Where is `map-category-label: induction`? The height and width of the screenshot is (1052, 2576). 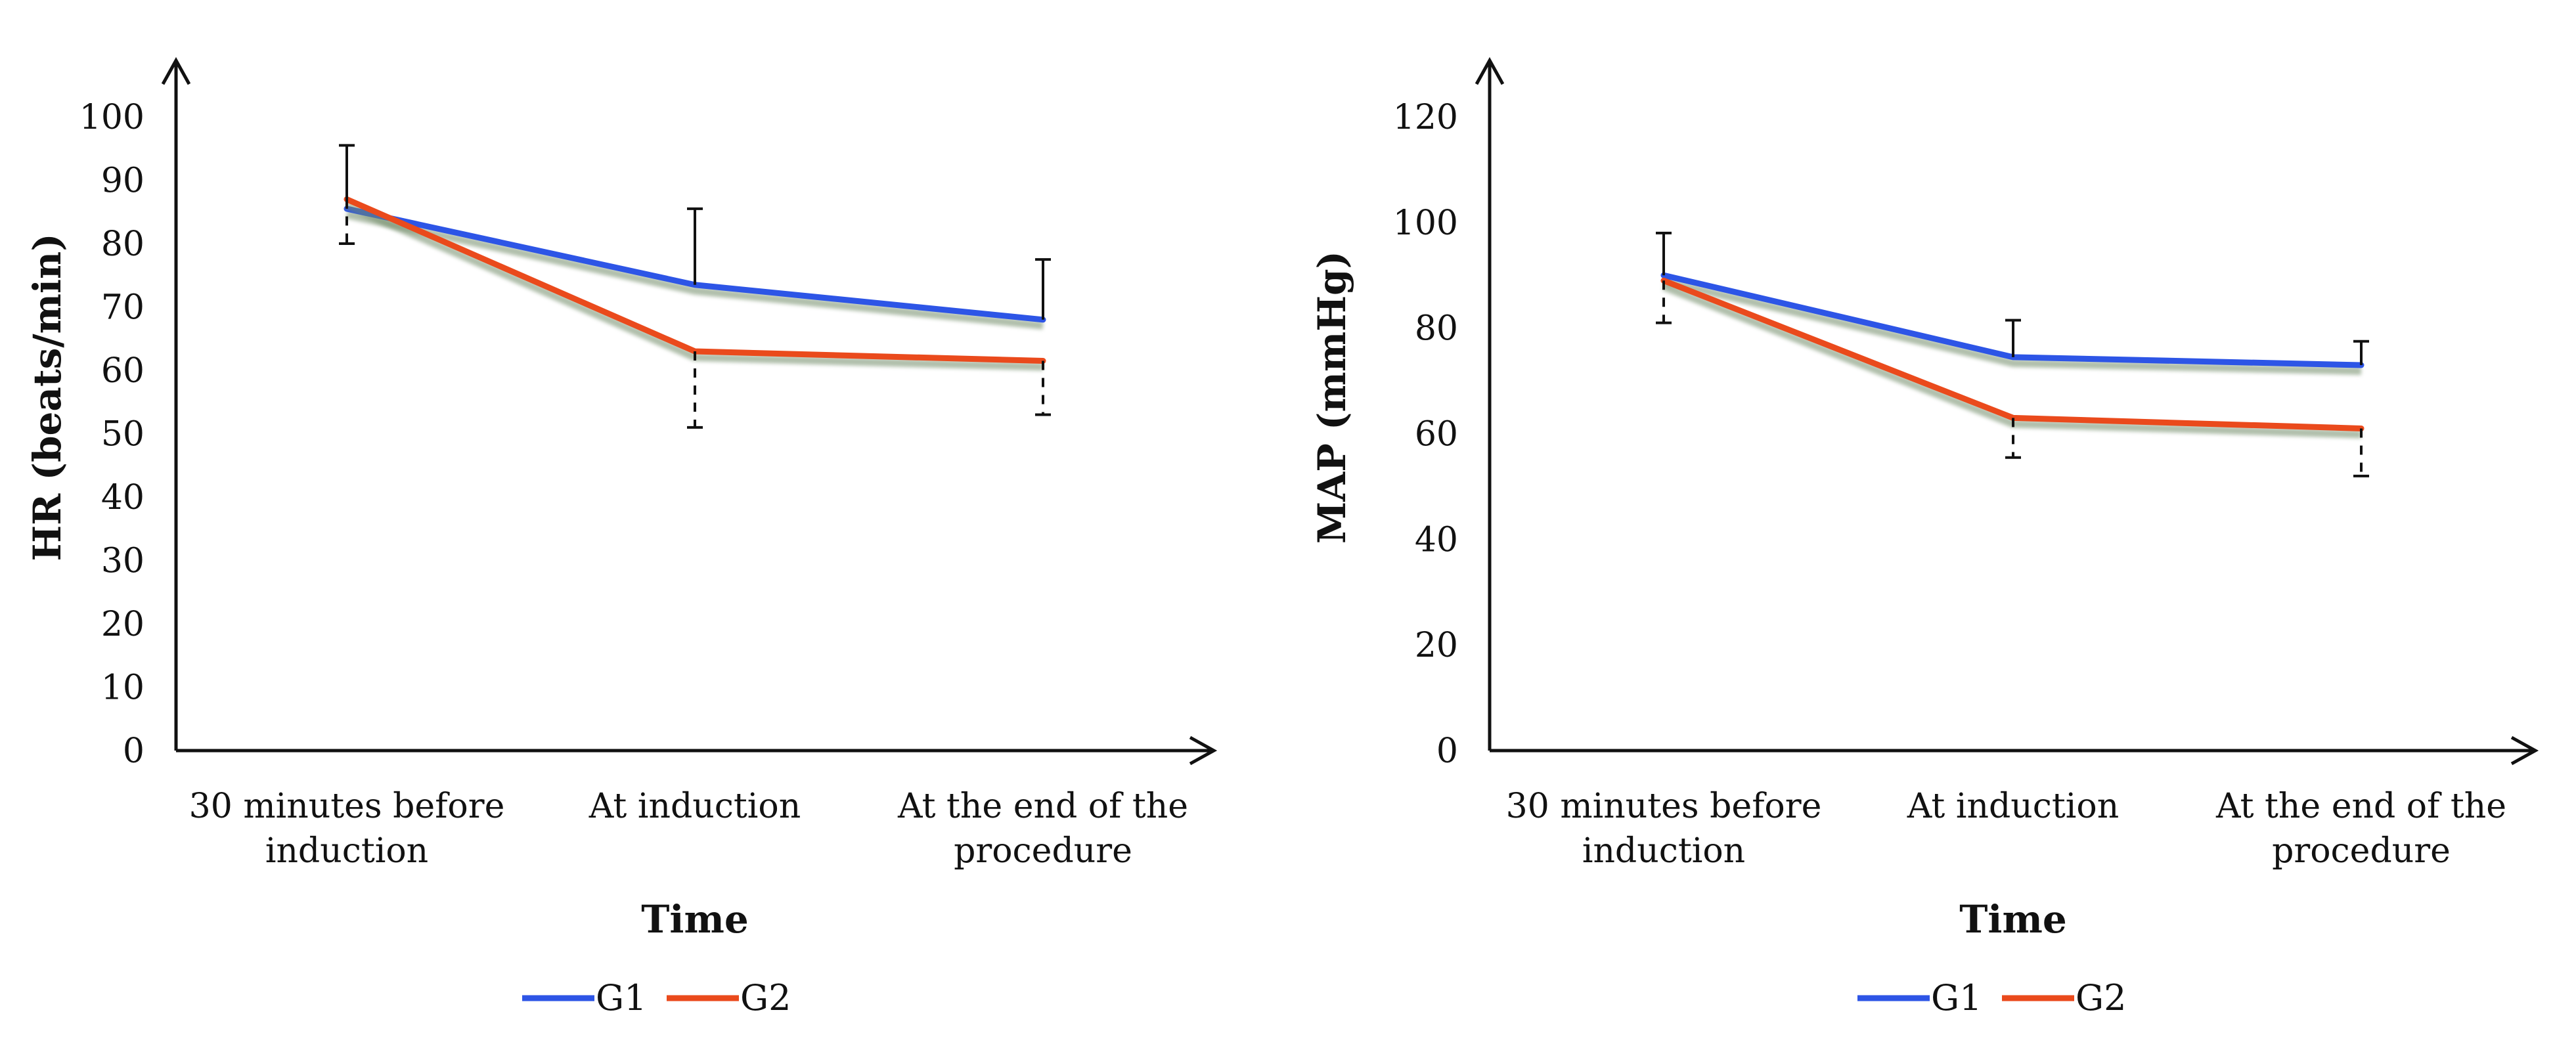 map-category-label: induction is located at coordinates (1664, 851).